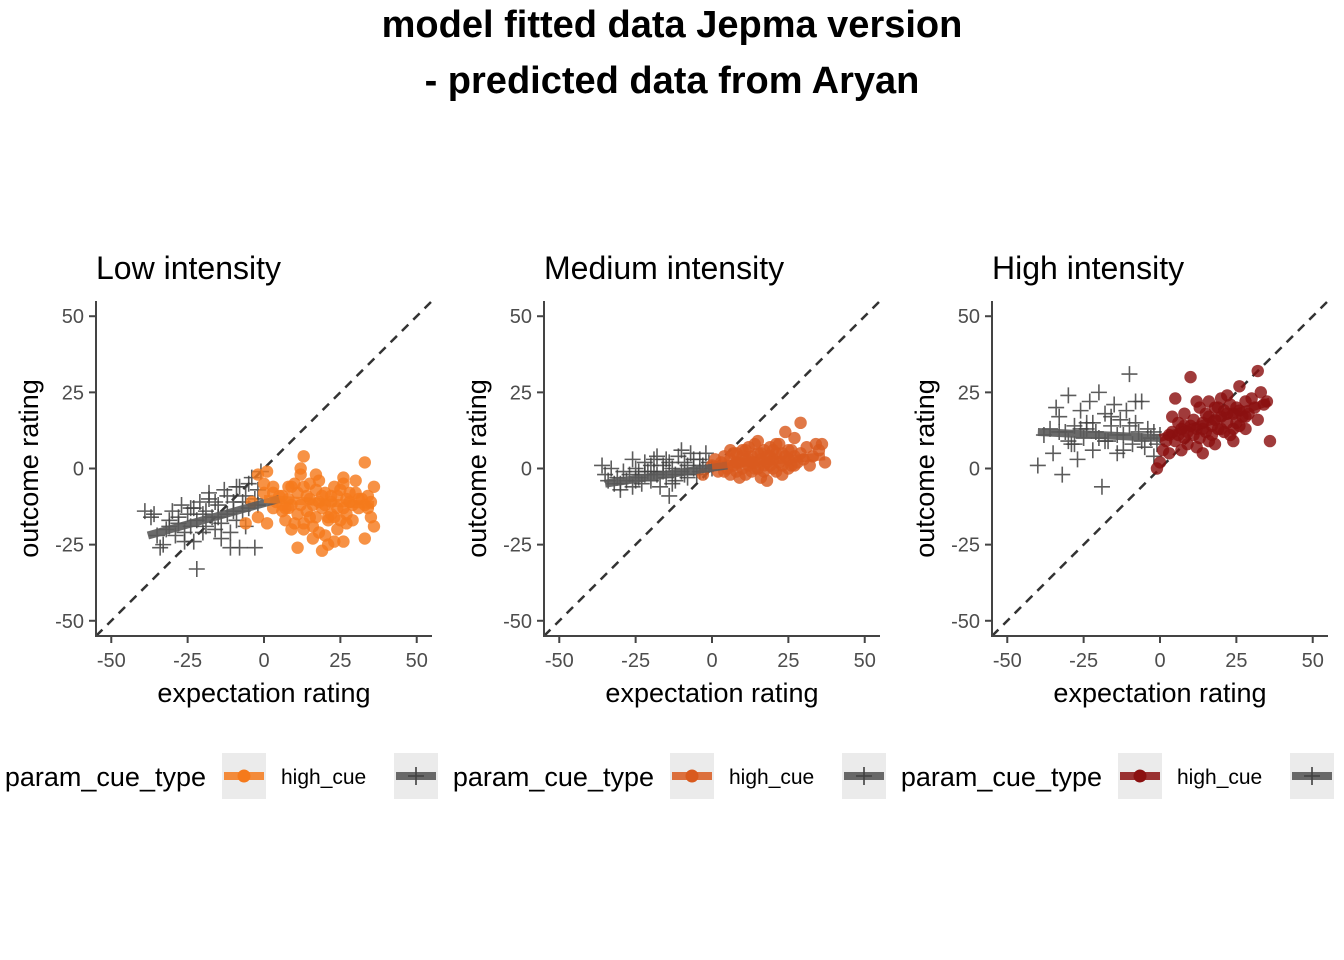 This screenshot has height=960, width=1344. Describe the element at coordinates (669, 776) in the screenshot. I see `legend-2: param_cue_type high_cue` at that location.